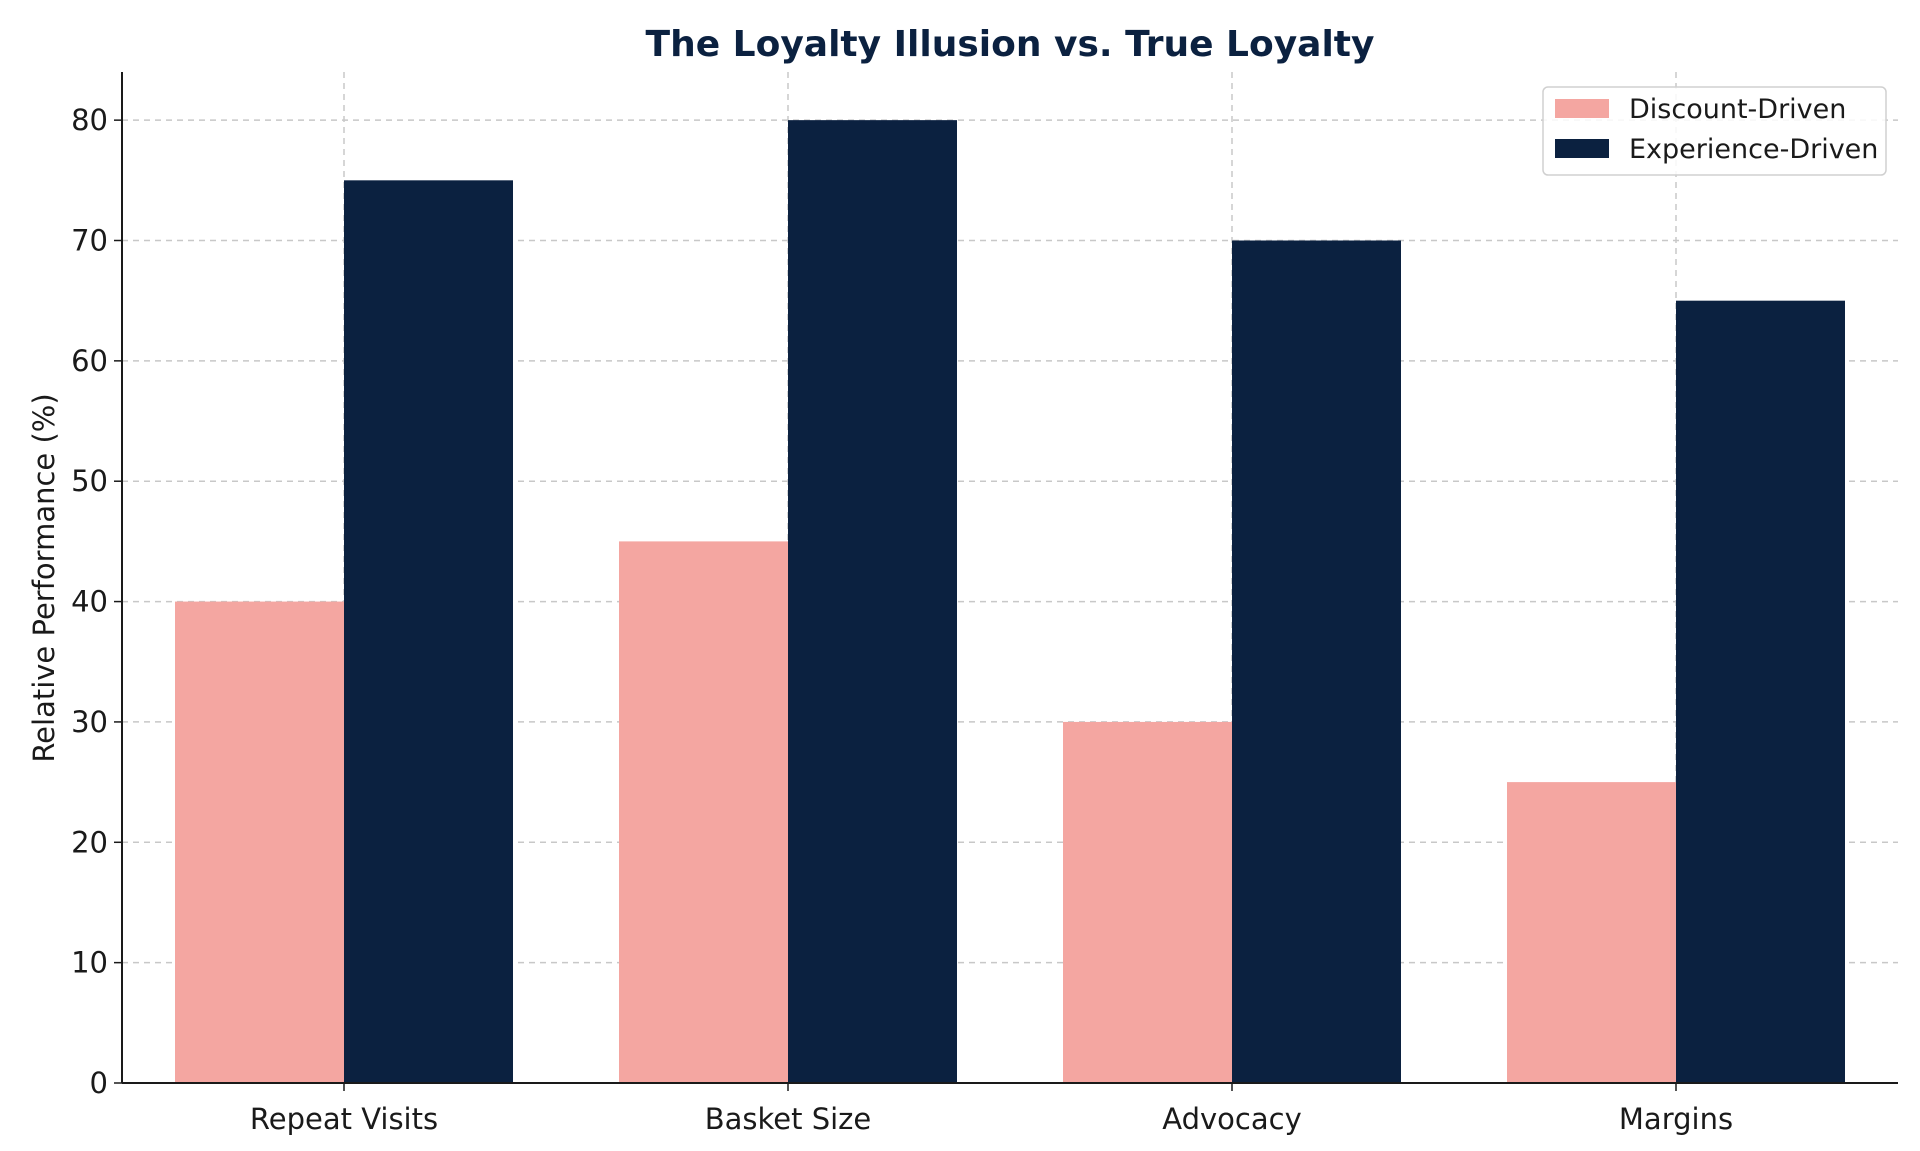 The width and height of the screenshot is (1920, 1151). I want to click on x-tick-label: Advocacy, so click(1231, 1119).